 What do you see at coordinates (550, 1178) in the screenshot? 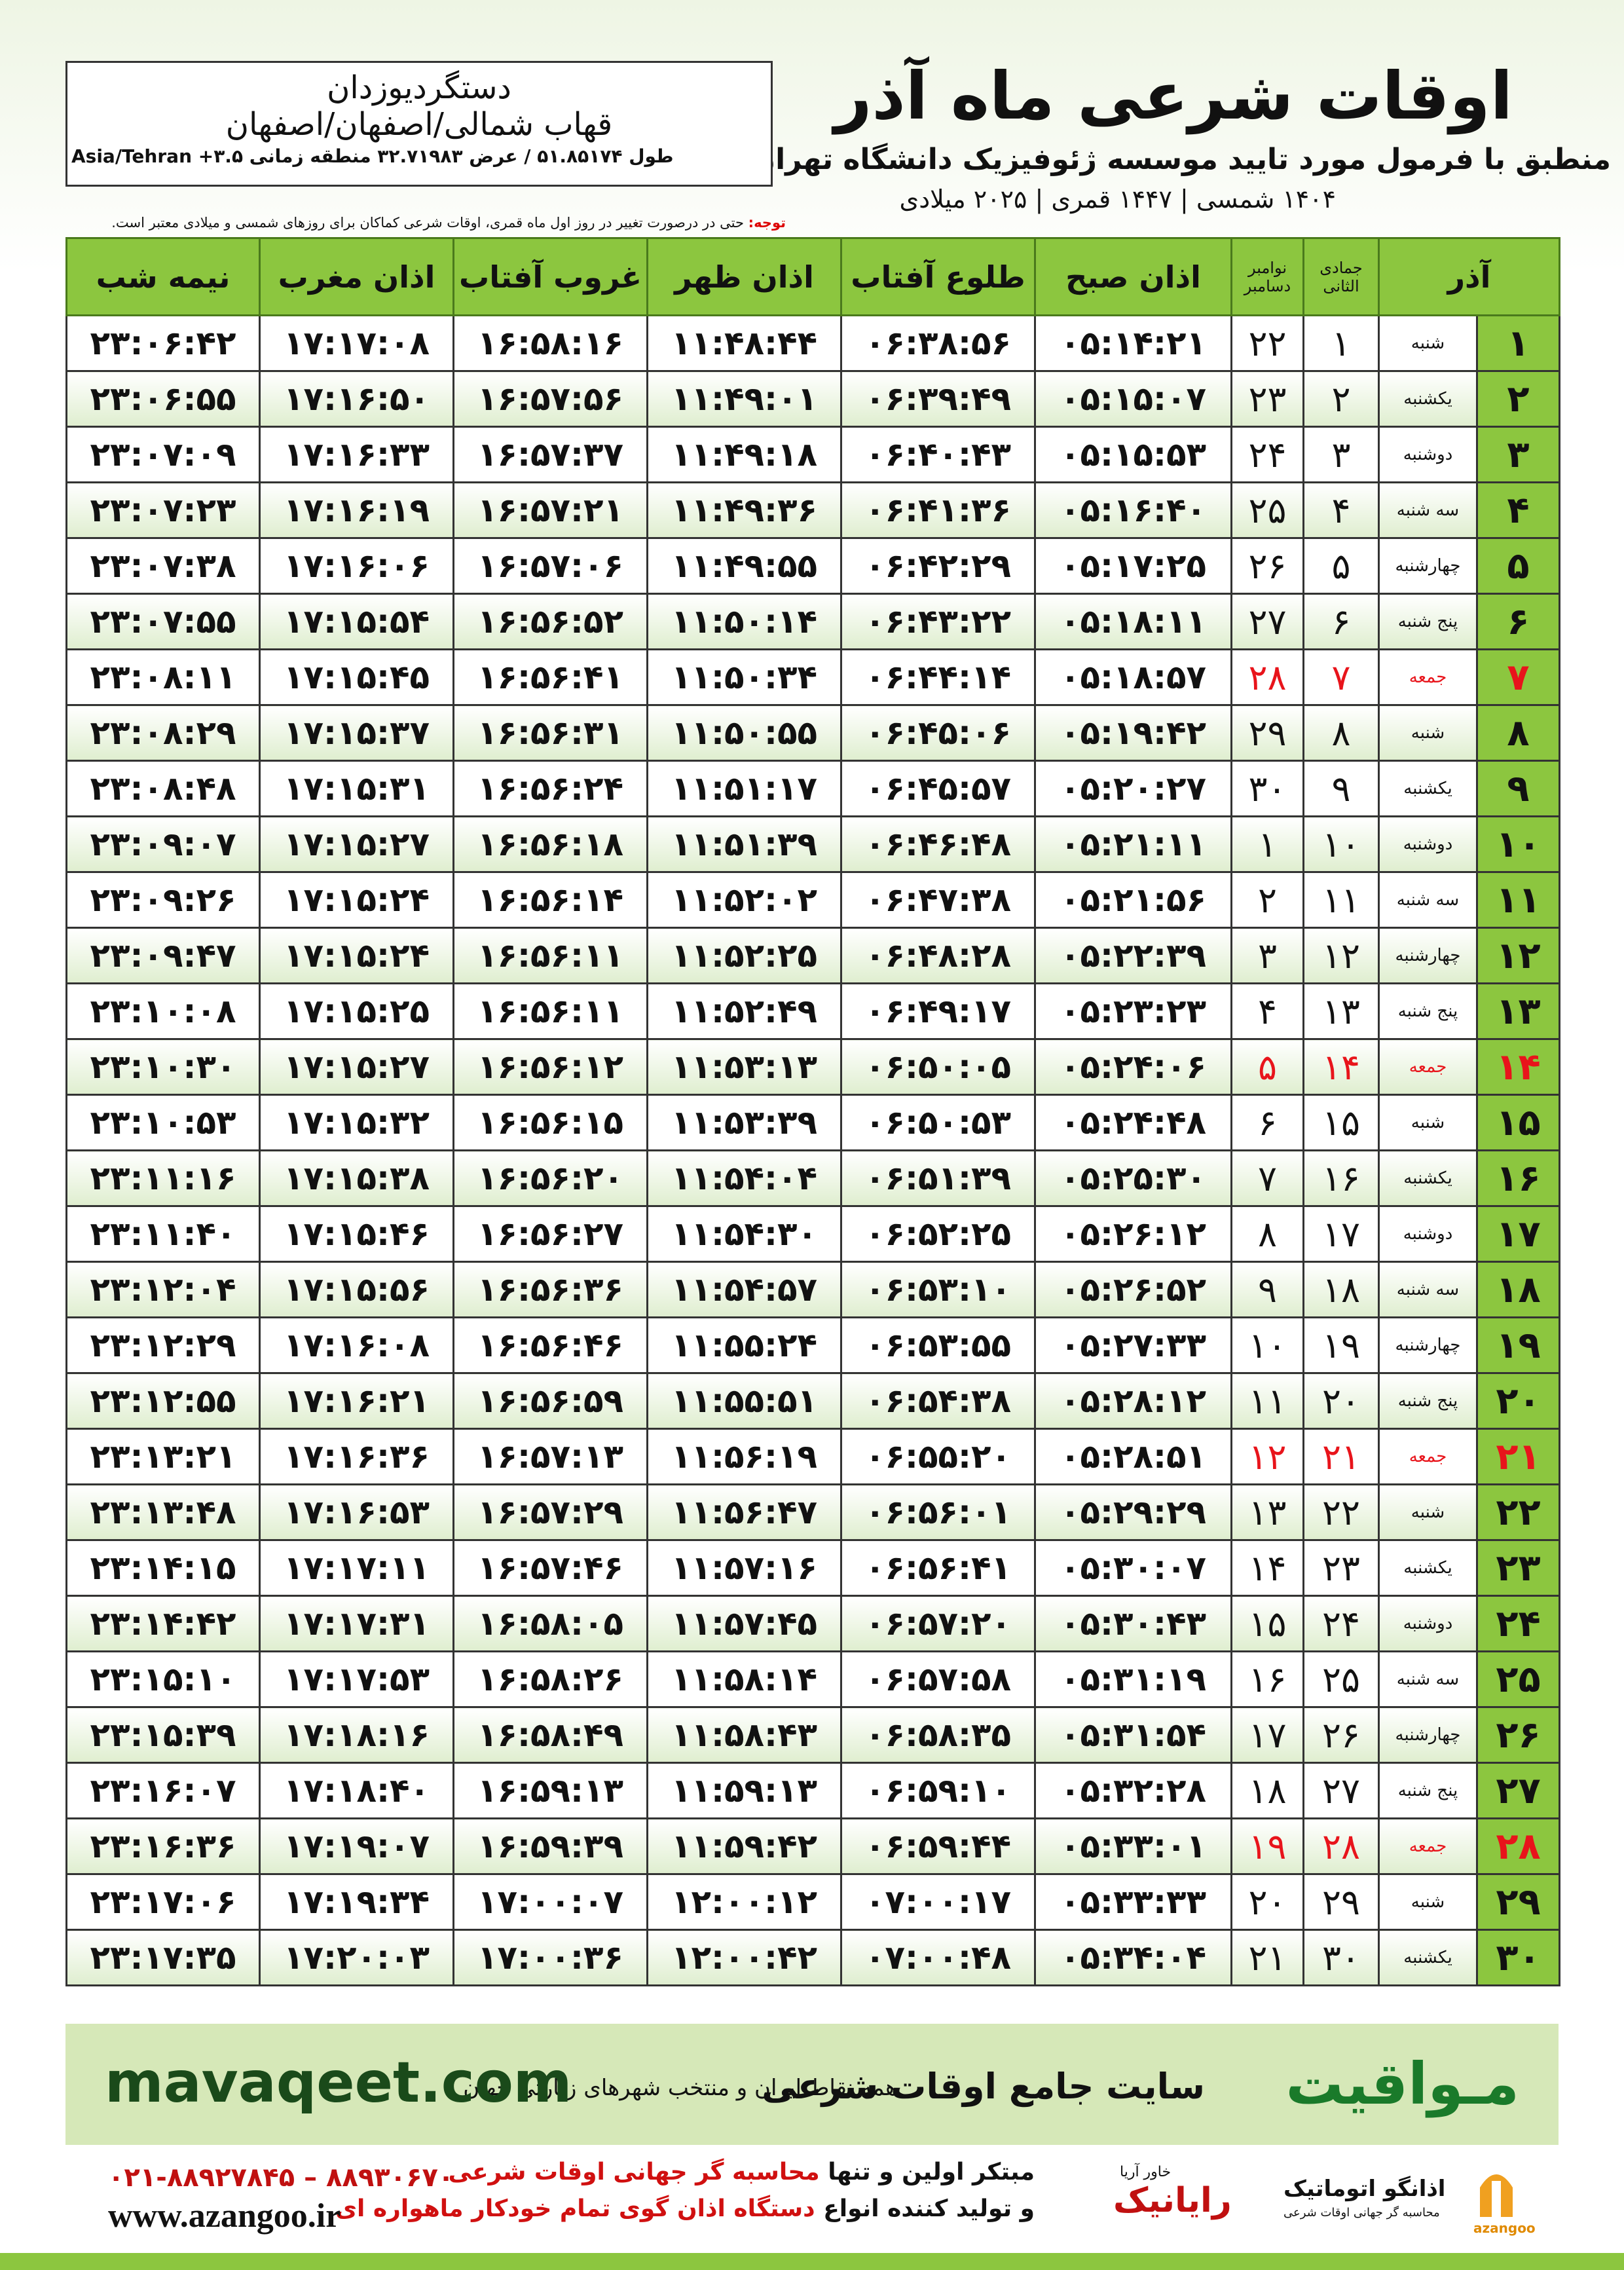
I see `time: ۱۶:۵۶:۲۰` at bounding box center [550, 1178].